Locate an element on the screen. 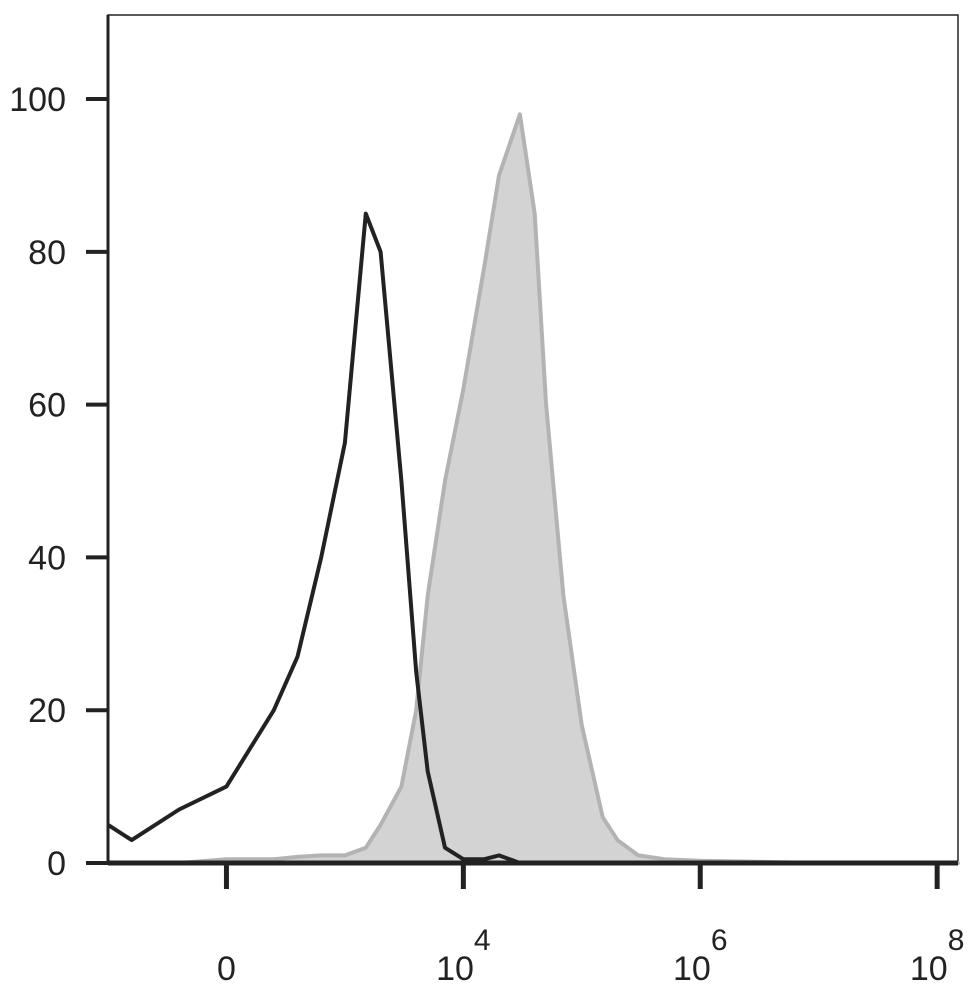 The image size is (969, 997). x-tick-label: 10⁴ is located at coordinates (463, 956).